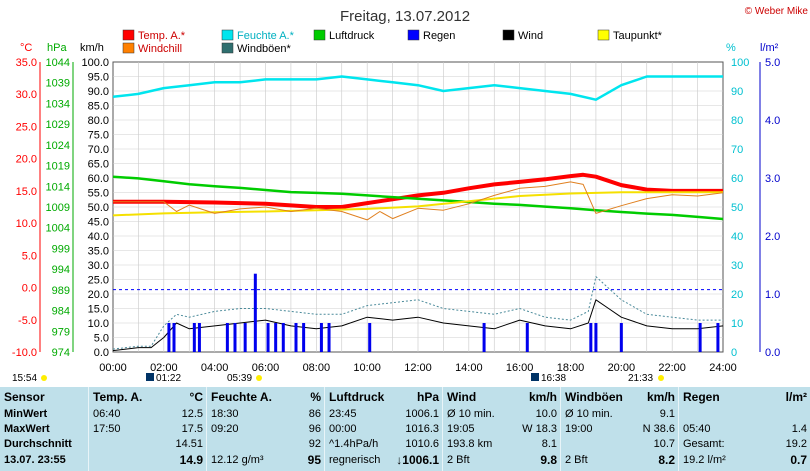 This screenshot has width=810, height=471. What do you see at coordinates (98, 310) in the screenshot?
I see `wind-tick-17: 15.0` at bounding box center [98, 310].